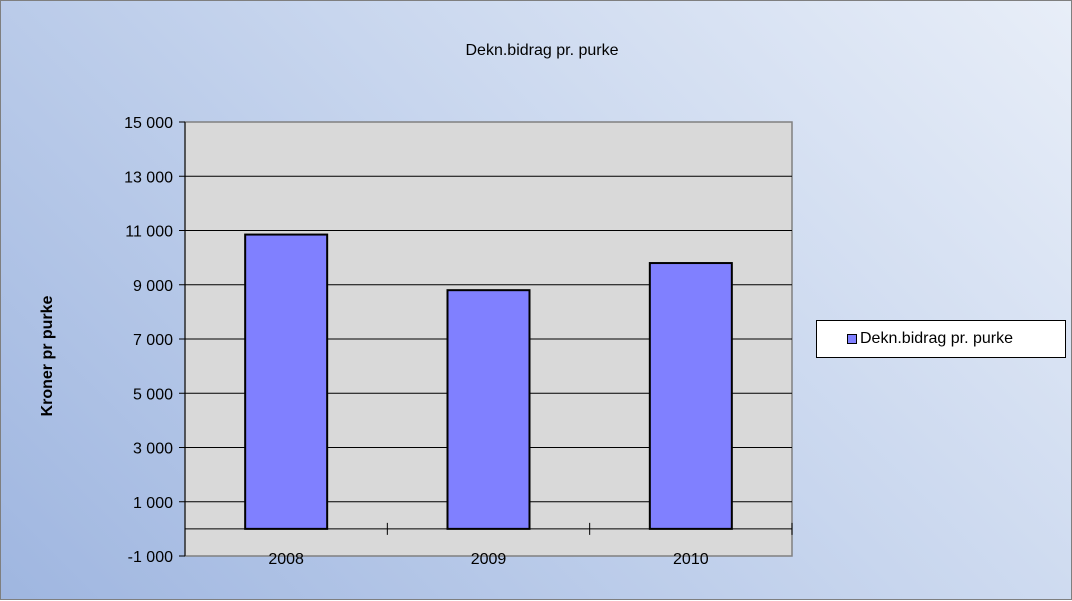 The height and width of the screenshot is (601, 1072). What do you see at coordinates (153, 340) in the screenshot?
I see `y-tick-label: 7 000` at bounding box center [153, 340].